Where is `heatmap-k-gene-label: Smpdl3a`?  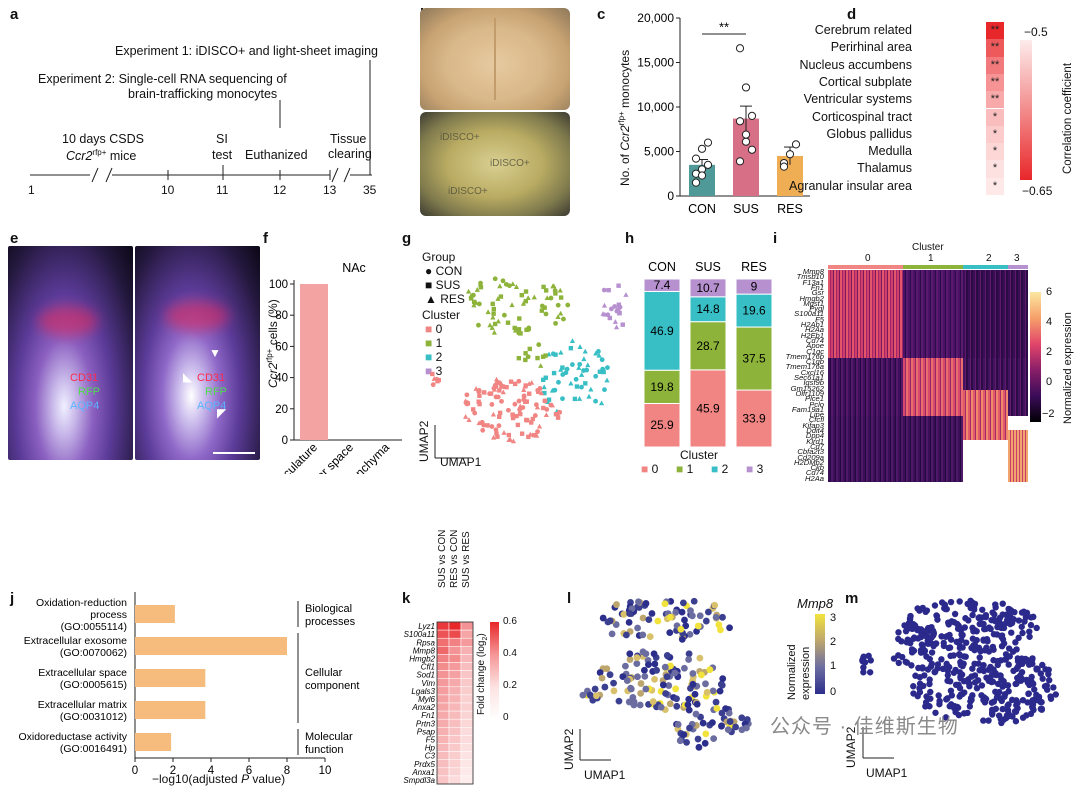 heatmap-k-gene-label: Smpdl3a is located at coordinates (419, 780).